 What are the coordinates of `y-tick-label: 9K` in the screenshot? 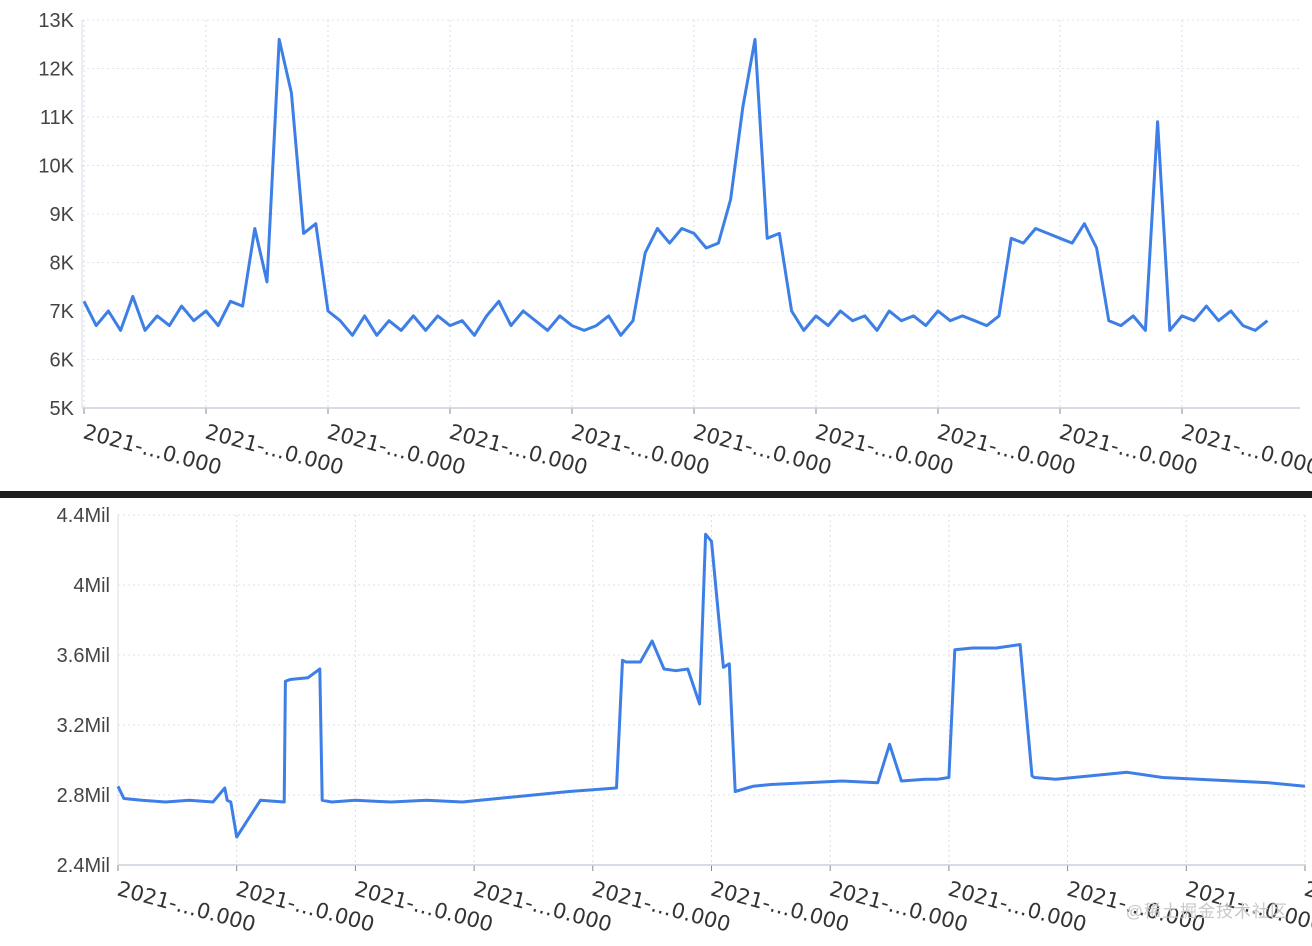 It's located at (62, 215).